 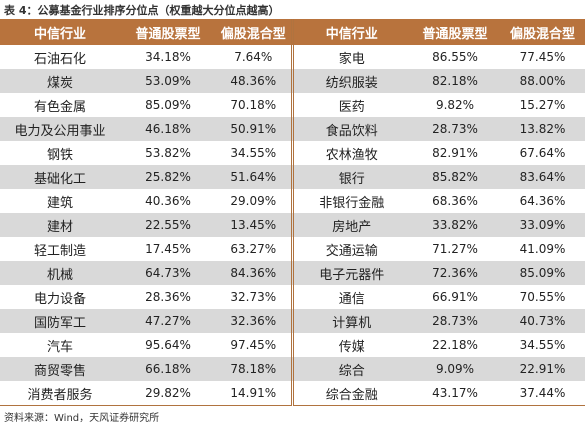 What do you see at coordinates (255, 129) in the screenshot?
I see `value-cell: 50.91%` at bounding box center [255, 129].